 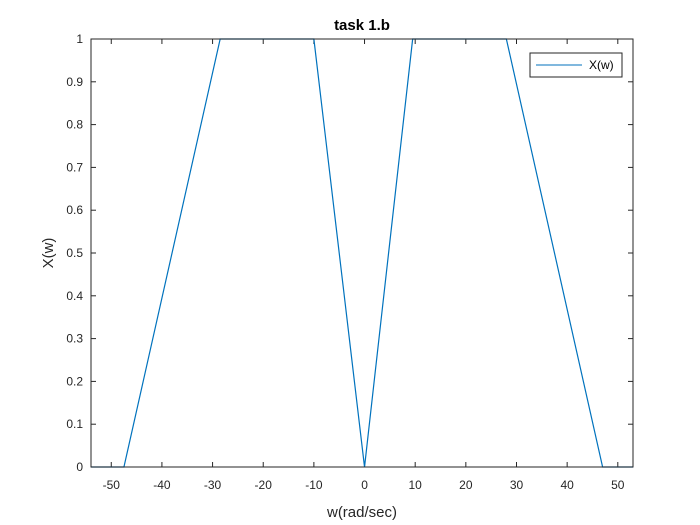 I want to click on y-tick-label: 0.5, so click(x=74, y=253).